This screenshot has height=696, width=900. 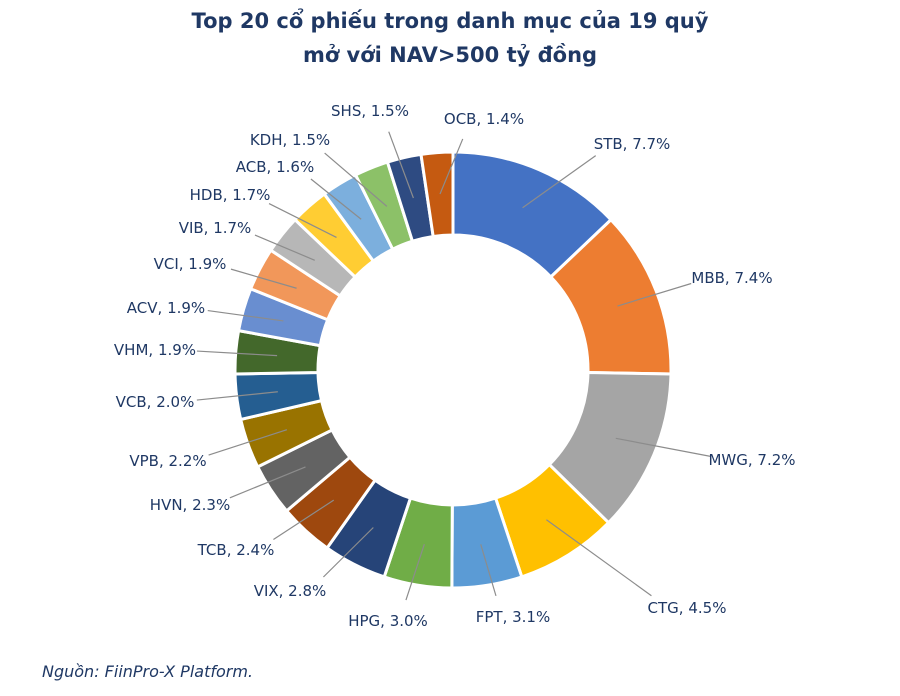 What do you see at coordinates (513, 617) in the screenshot?
I see `data-label-fpt: FPT, 3.1%` at bounding box center [513, 617].